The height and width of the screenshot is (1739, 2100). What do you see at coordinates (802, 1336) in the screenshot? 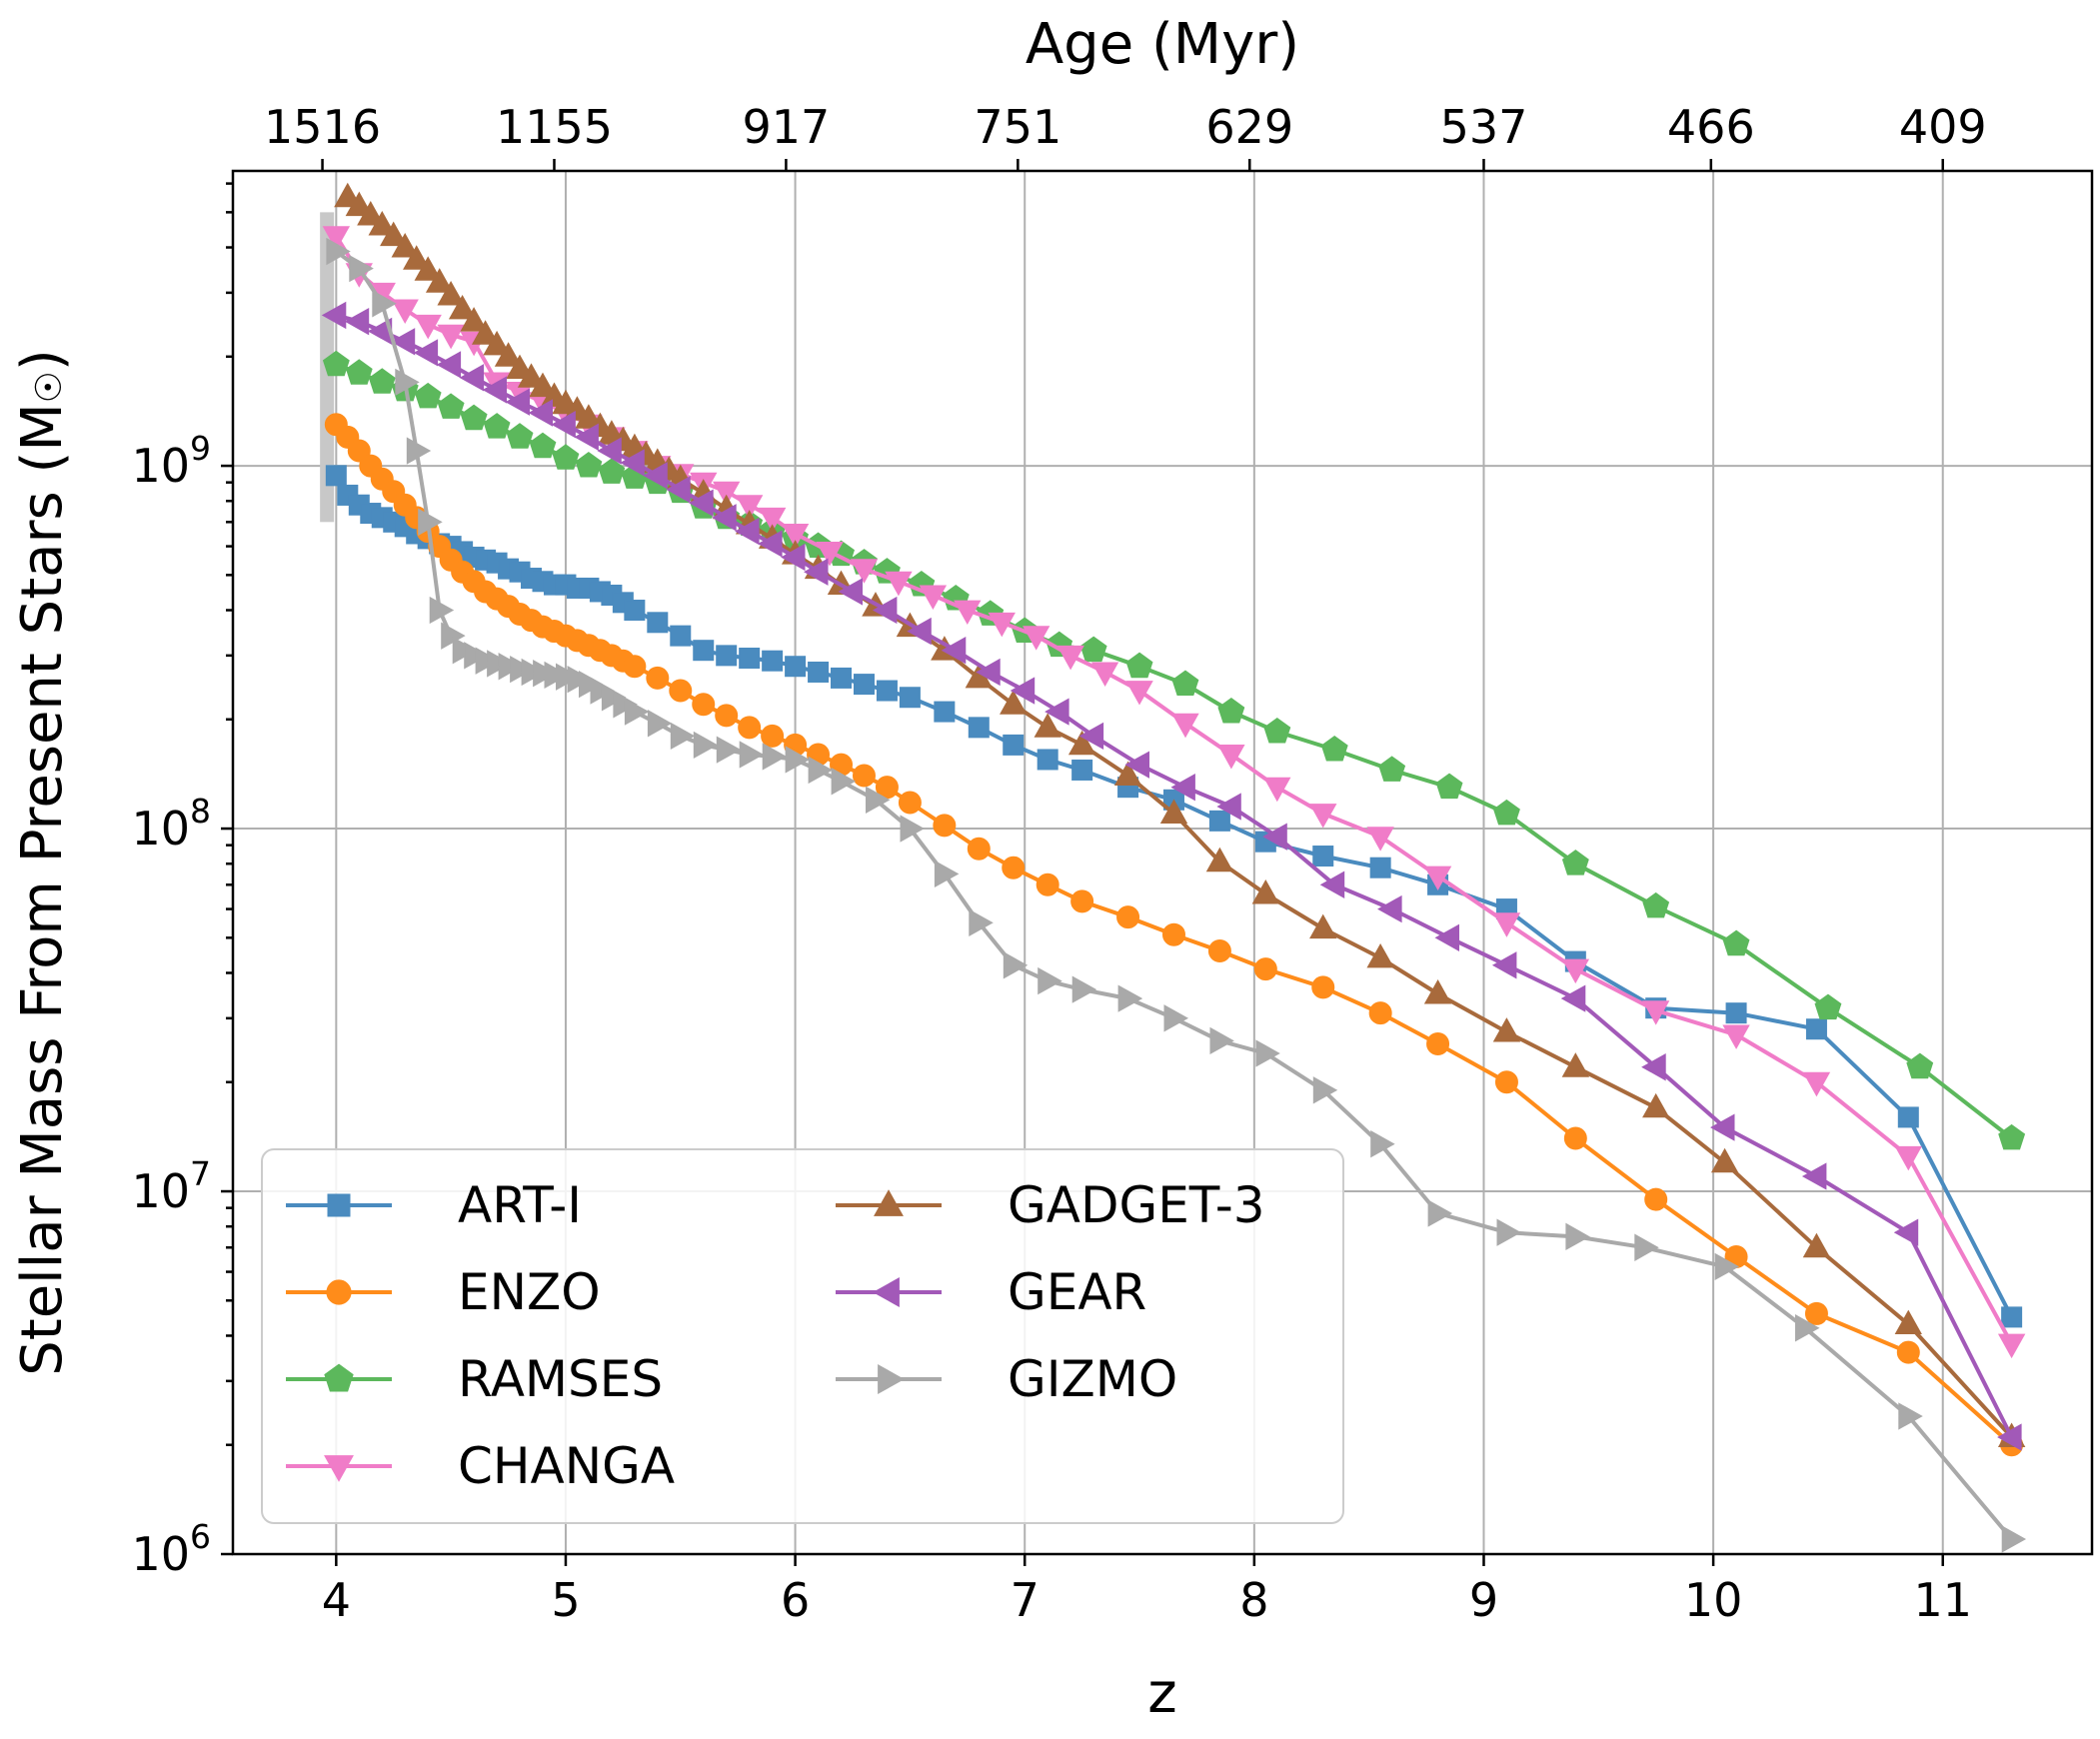
I see `legend: ART-I ENZO RAMSES CHANGA GADGET-3 GEAR GIZMO` at bounding box center [802, 1336].